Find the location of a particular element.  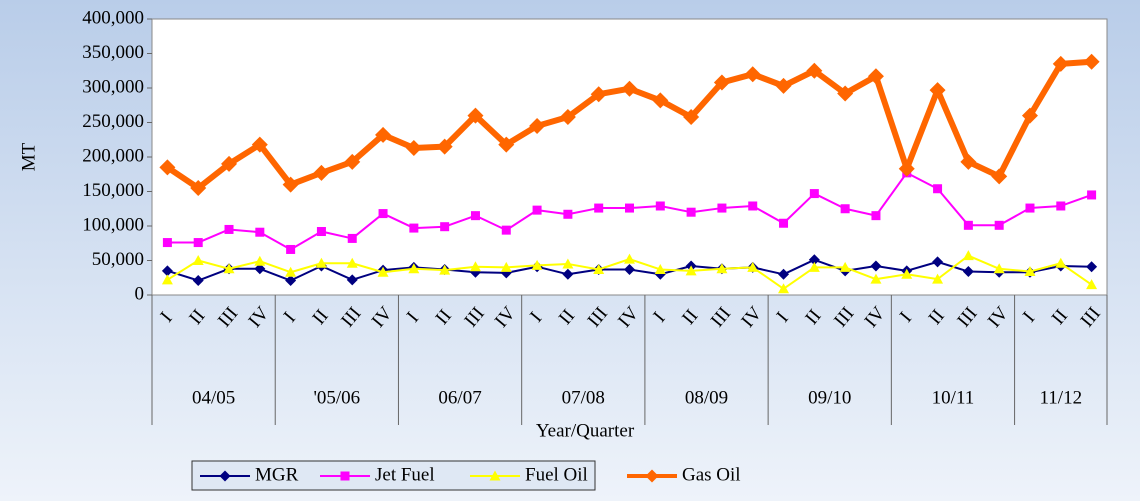

group-label: 09/10 is located at coordinates (829, 397).